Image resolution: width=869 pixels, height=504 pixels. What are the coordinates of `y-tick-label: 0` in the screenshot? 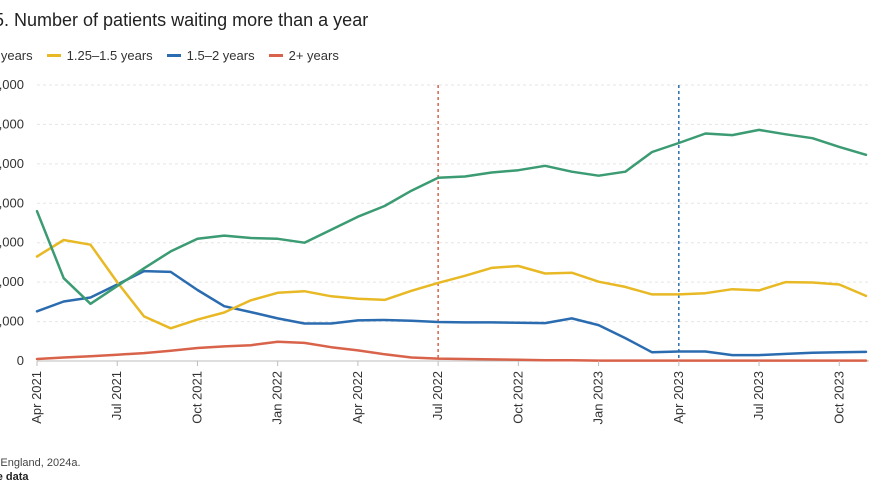 It's located at (20, 360).